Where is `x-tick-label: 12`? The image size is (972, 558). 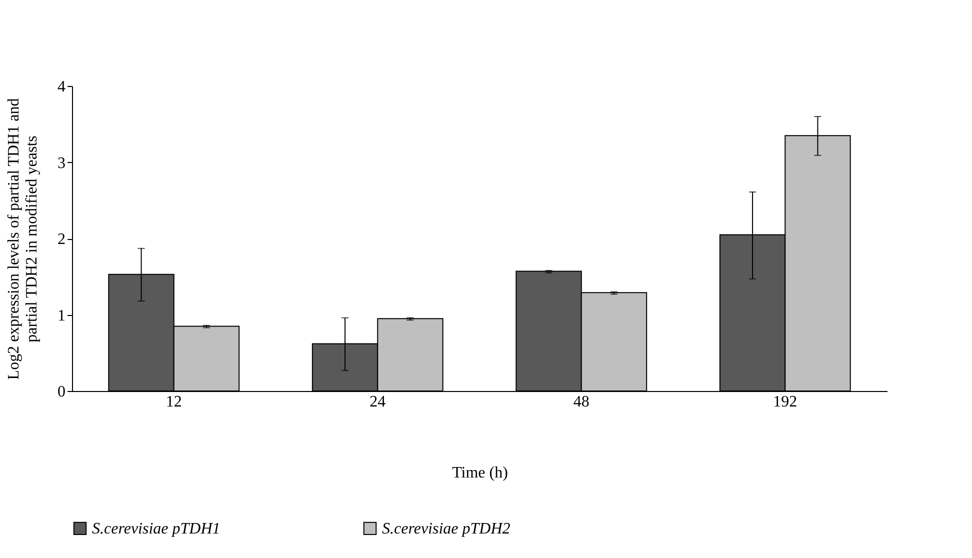 x-tick-label: 12 is located at coordinates (174, 402).